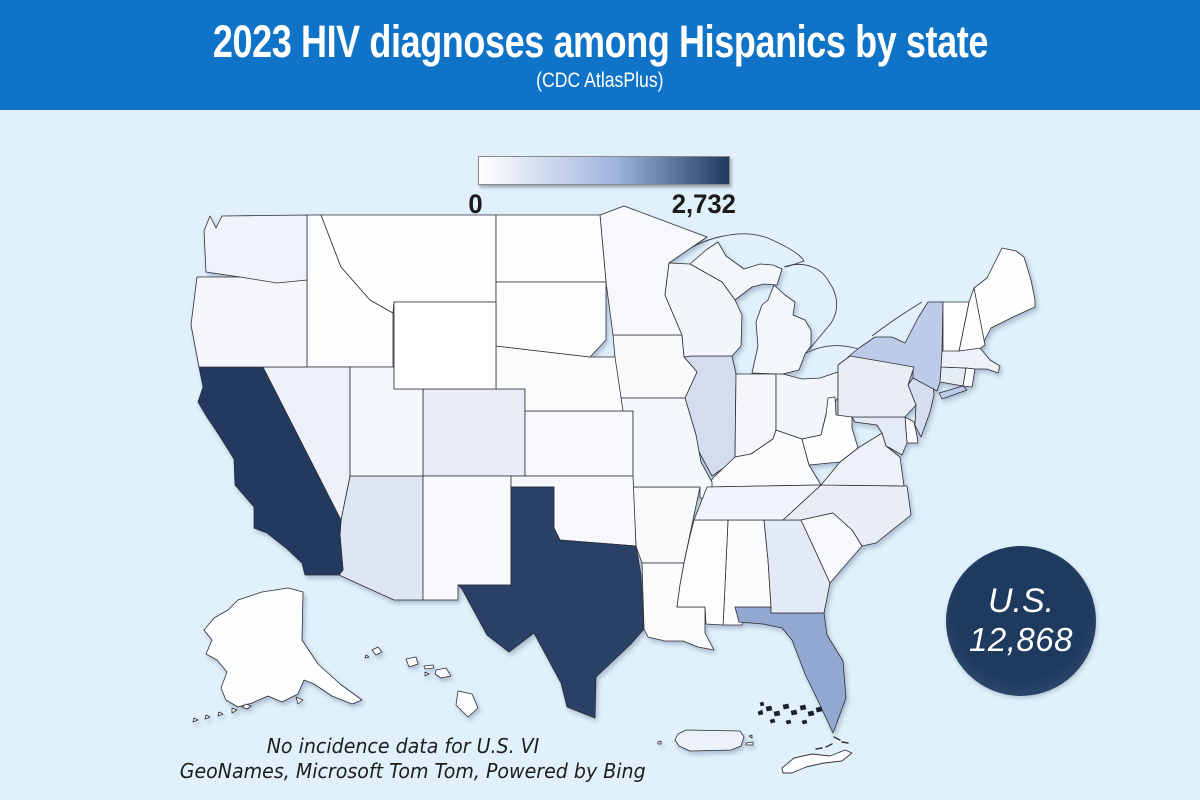  What do you see at coordinates (817, 761) in the screenshot?
I see `st-croix-island` at bounding box center [817, 761].